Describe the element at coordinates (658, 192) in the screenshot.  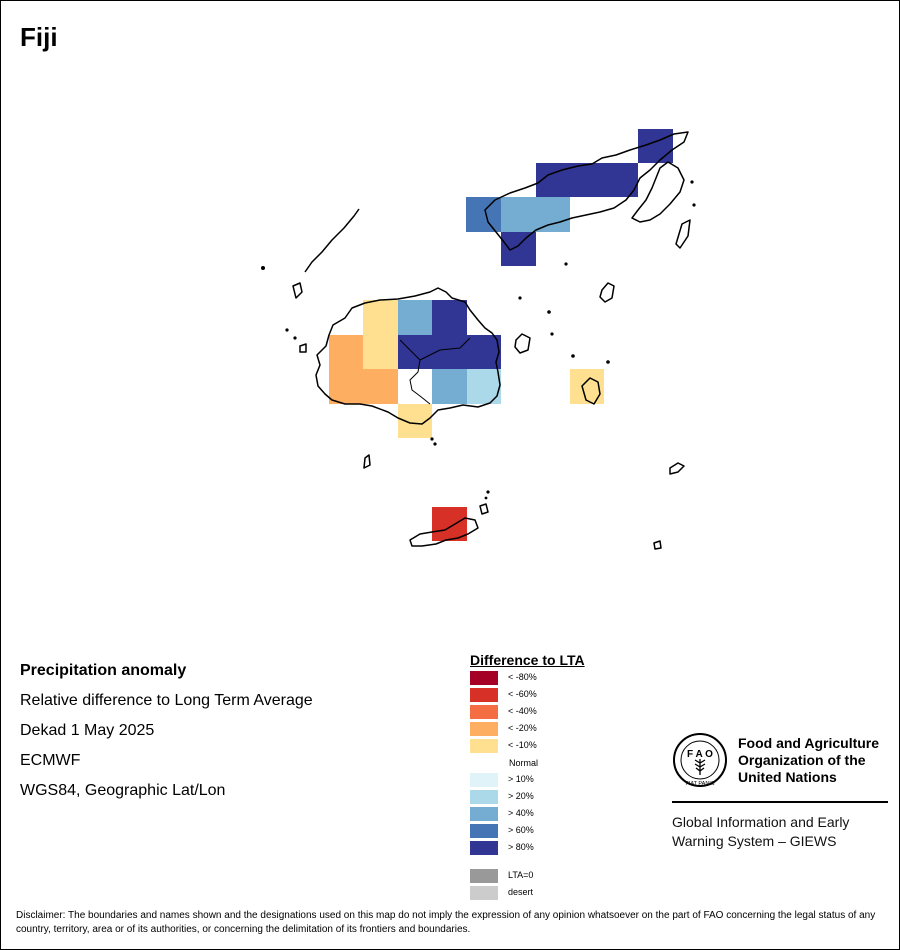
I see `taveuni-coastline` at that location.